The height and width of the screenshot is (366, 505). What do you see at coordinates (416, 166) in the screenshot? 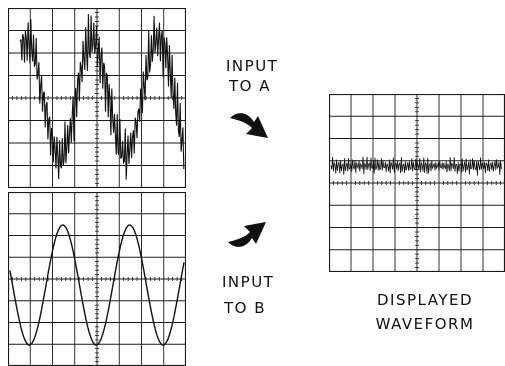
I see `displayed-noise-trace` at bounding box center [416, 166].